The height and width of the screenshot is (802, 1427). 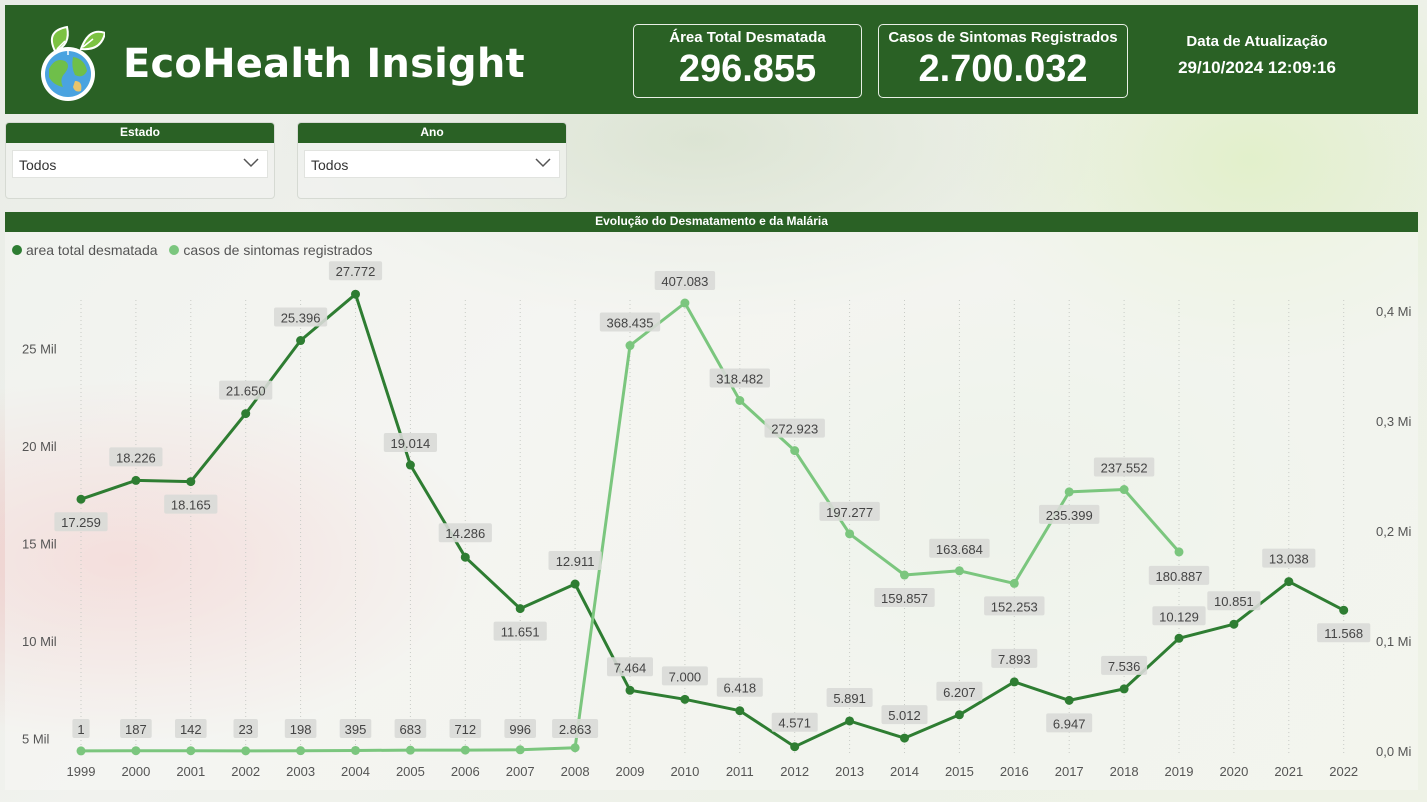 What do you see at coordinates (1003, 37) in the screenshot?
I see `kpi-cases-label: Casos de Sintomas Registrados` at bounding box center [1003, 37].